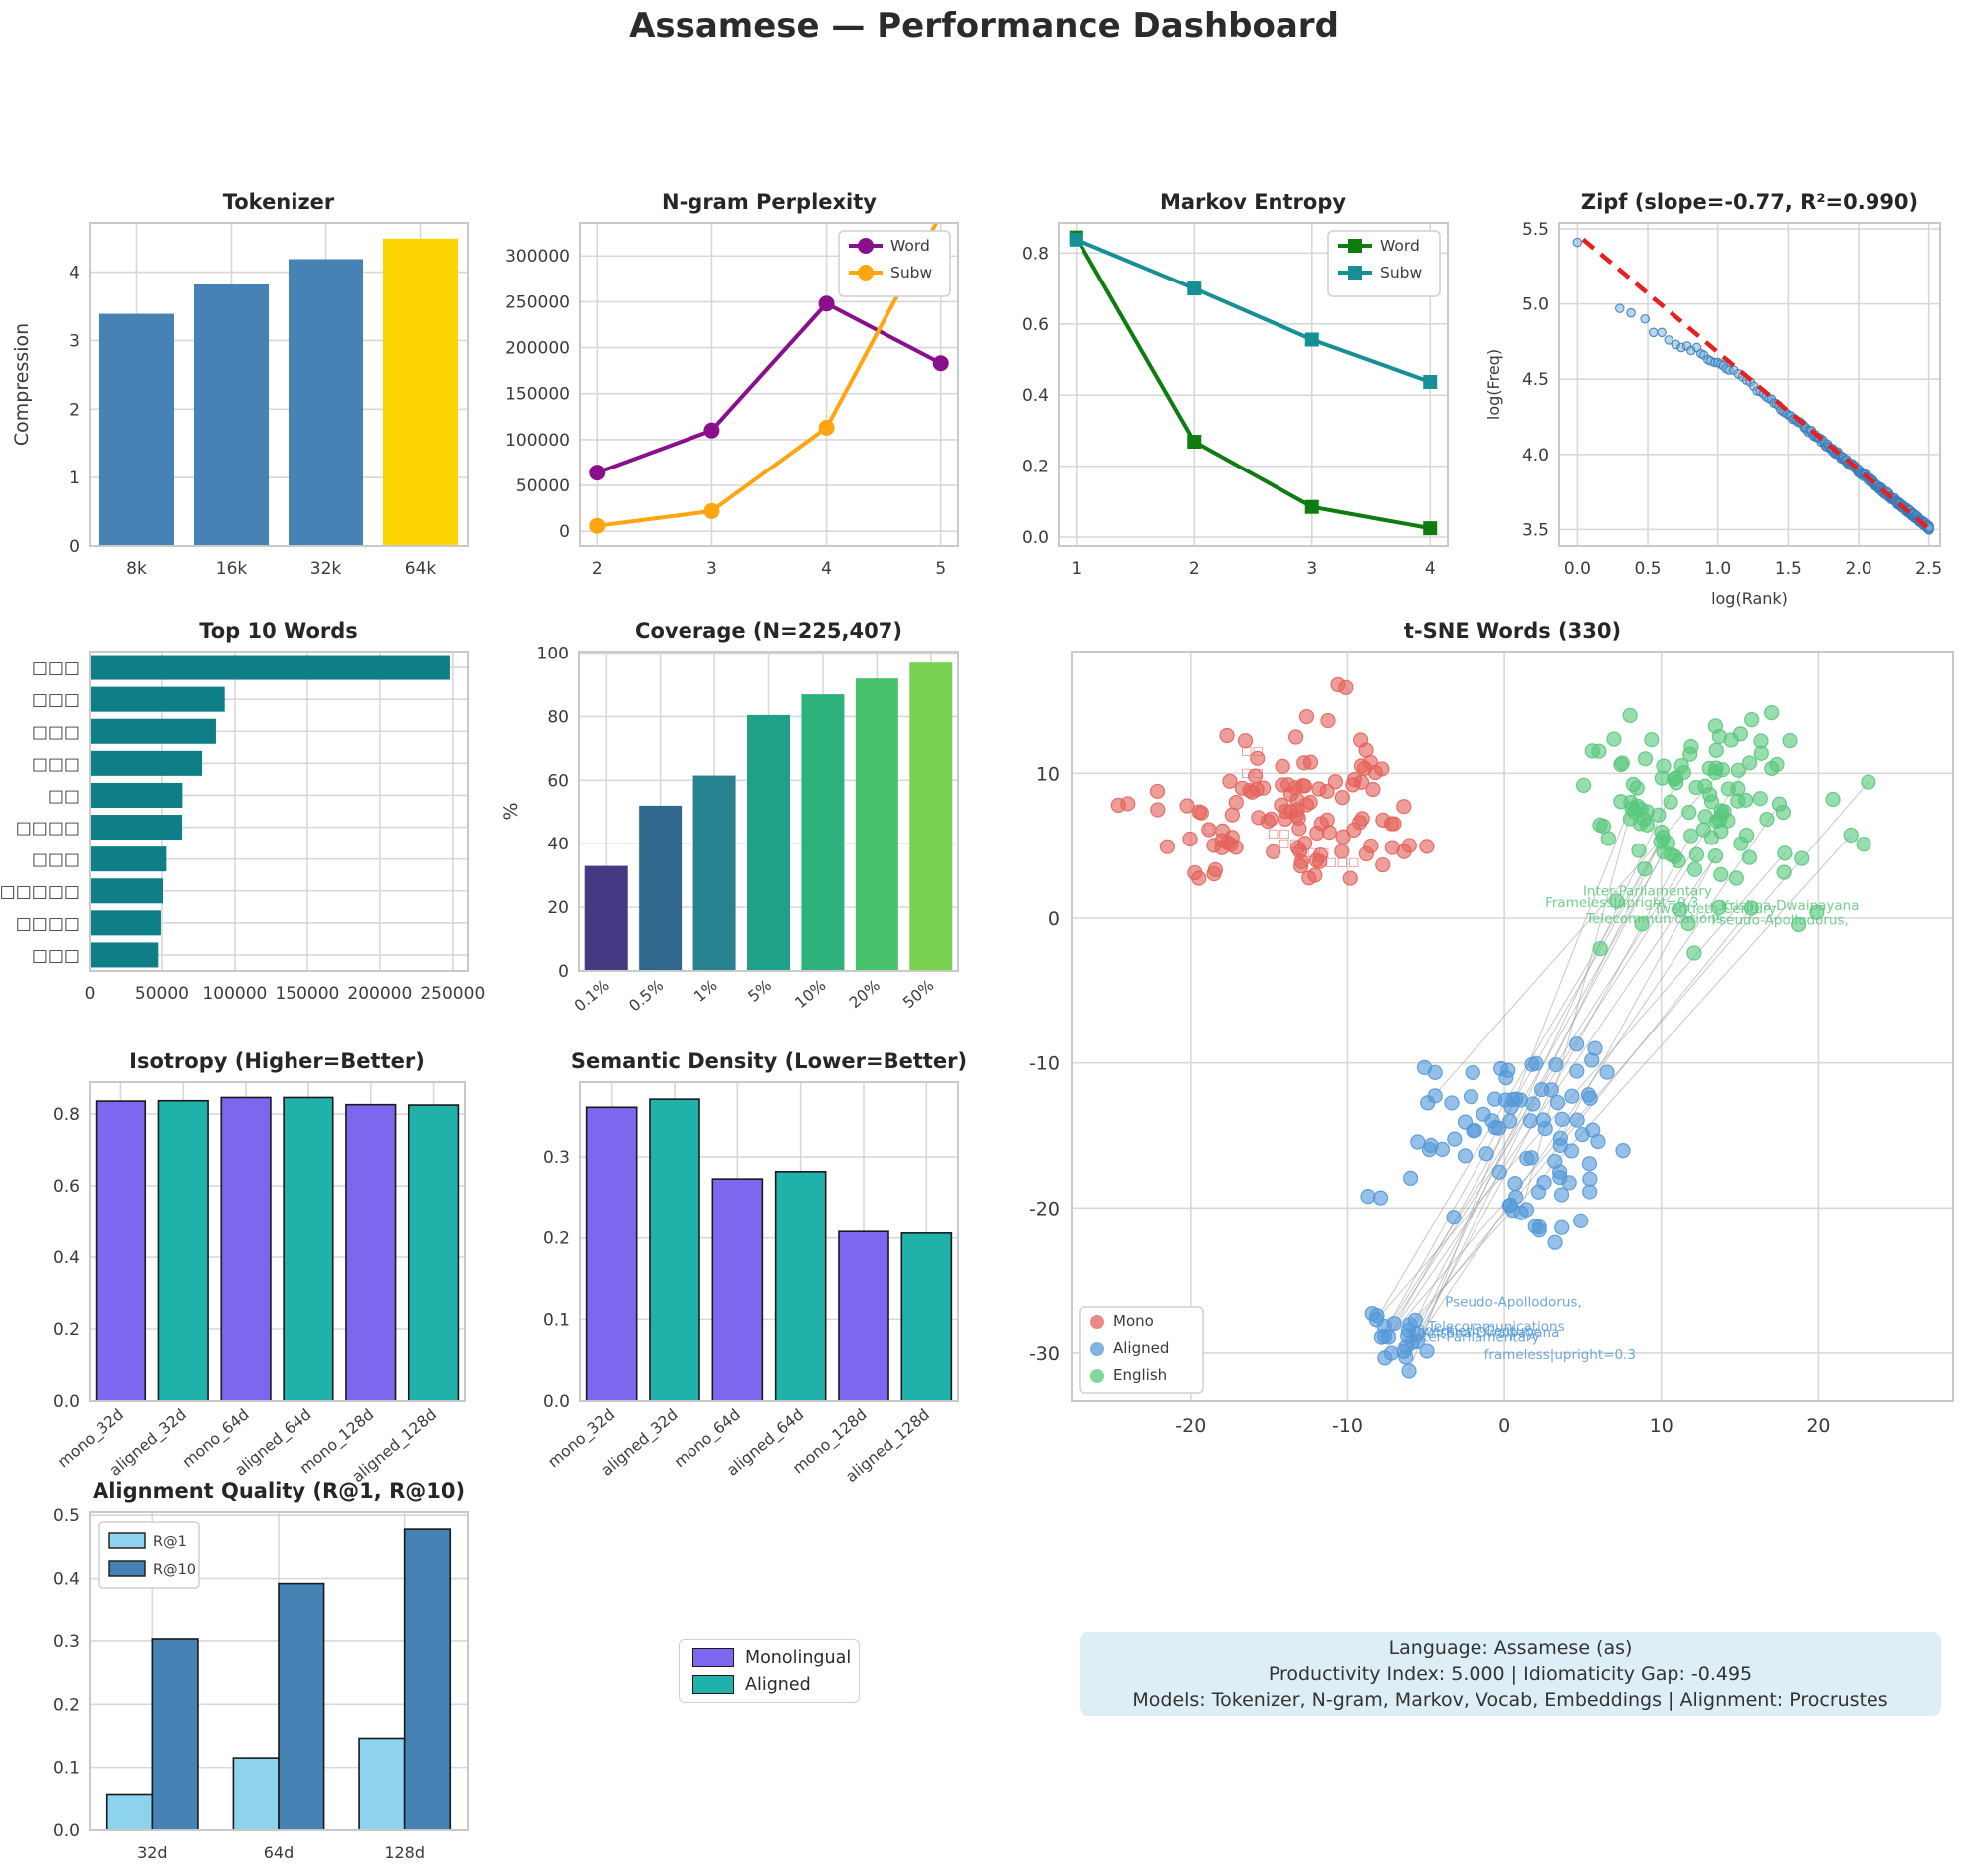  What do you see at coordinates (1535, 230) in the screenshot?
I see `tick-label: 5.5` at bounding box center [1535, 230].